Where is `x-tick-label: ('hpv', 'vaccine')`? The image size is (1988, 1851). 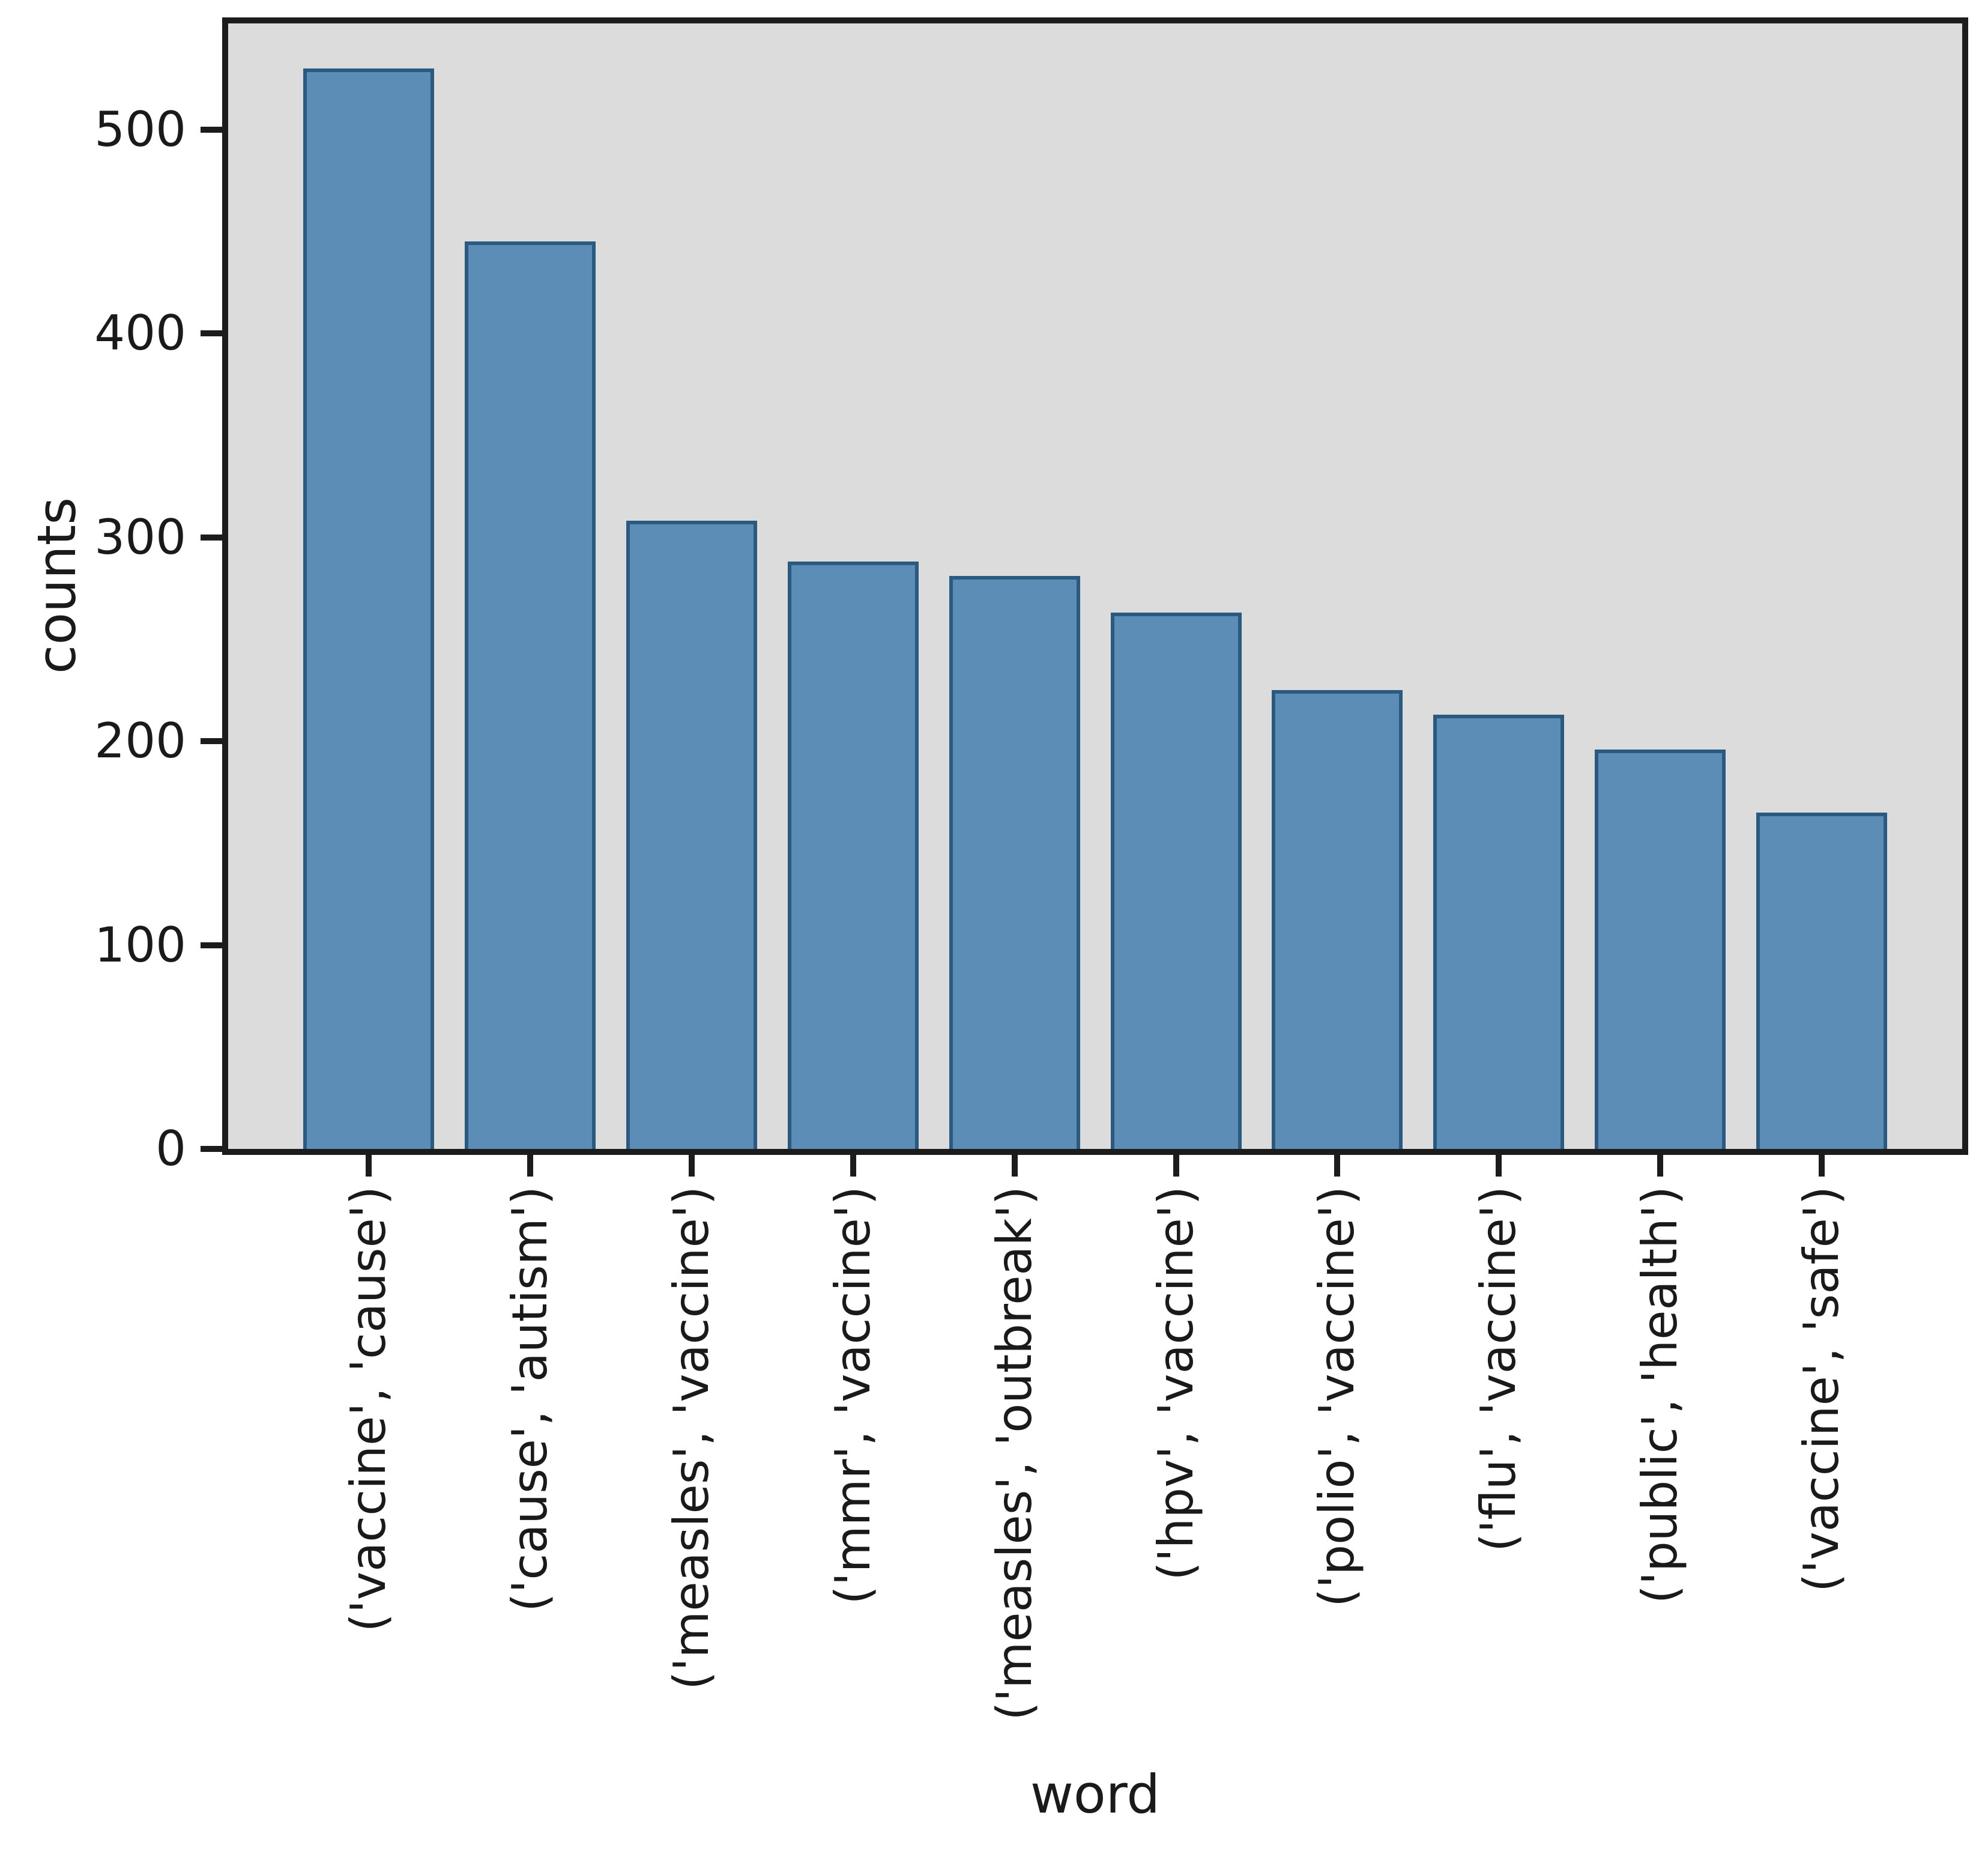
x-tick-label: ('hpv', 'vaccine') is located at coordinates (1176, 1384).